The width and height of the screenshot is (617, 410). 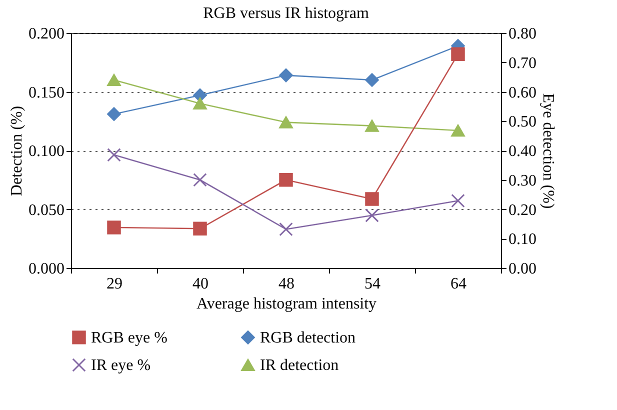 I want to click on y2-tick-label: 0.70, so click(x=522, y=63).